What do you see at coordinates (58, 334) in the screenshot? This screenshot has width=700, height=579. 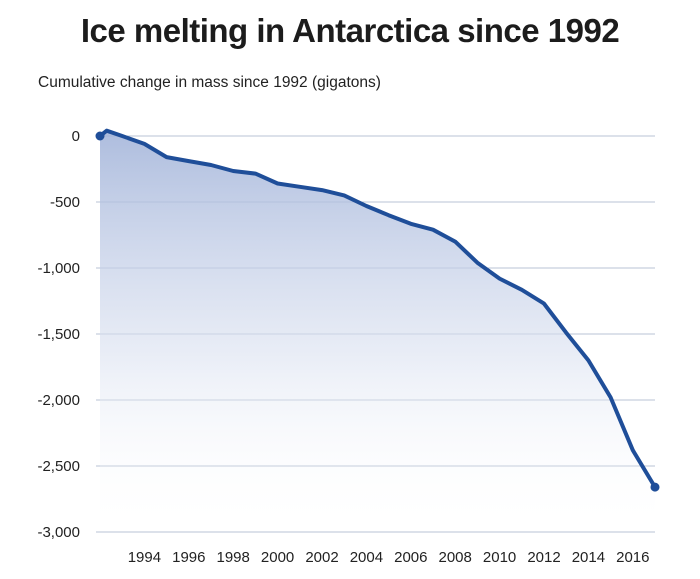 I see `y-tick-label: -1,500` at bounding box center [58, 334].